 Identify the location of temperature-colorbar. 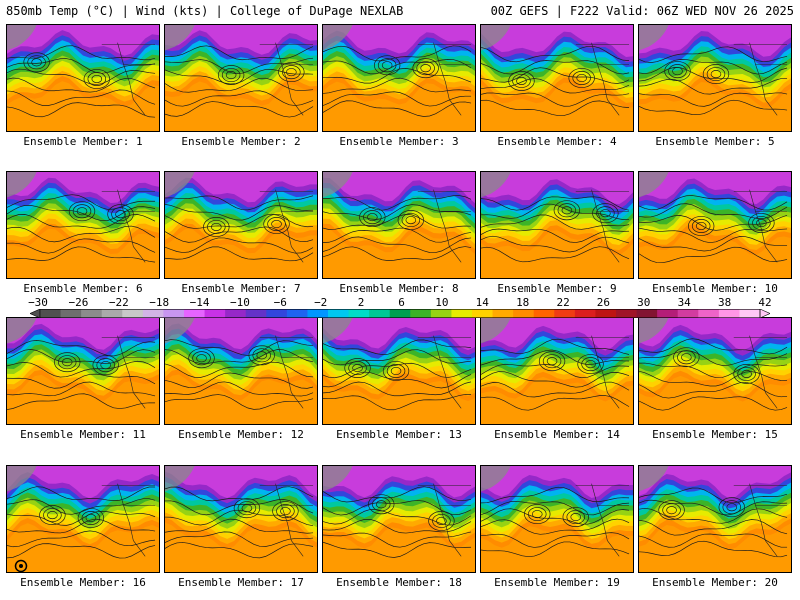
(400, 313).